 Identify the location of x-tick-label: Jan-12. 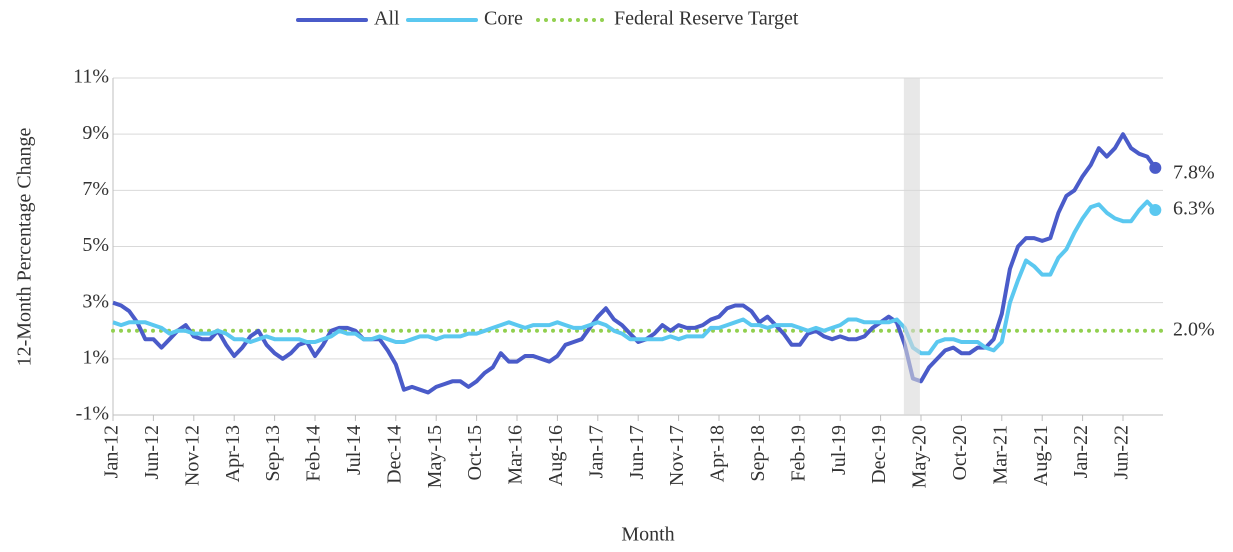
(112, 451).